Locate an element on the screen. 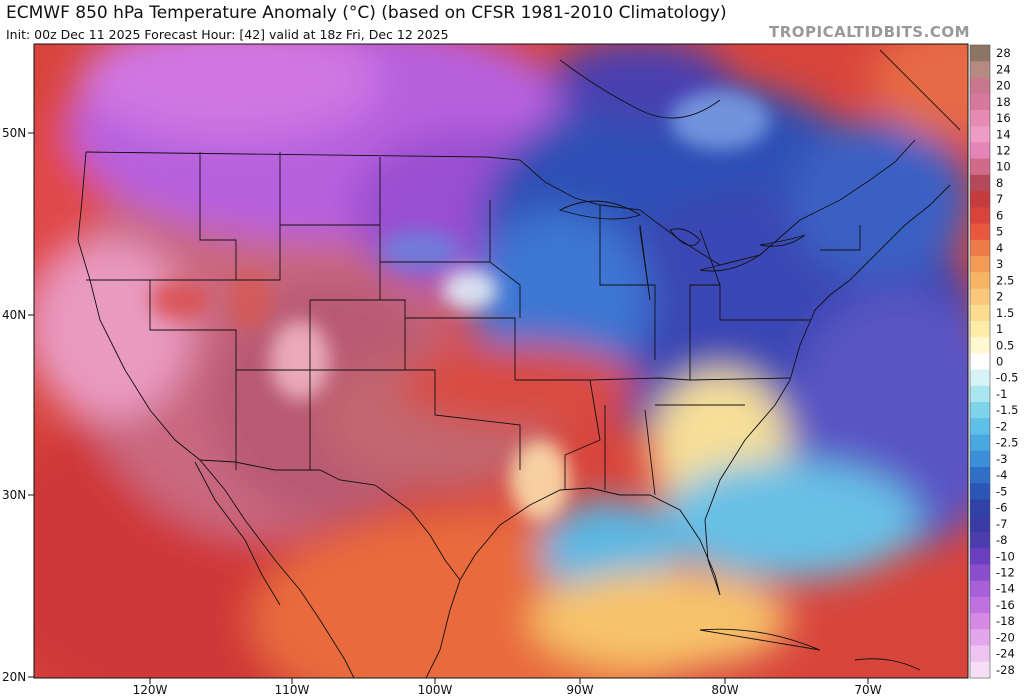 The height and width of the screenshot is (696, 1024). colorbar-label: 2.5 is located at coordinates (1005, 280).